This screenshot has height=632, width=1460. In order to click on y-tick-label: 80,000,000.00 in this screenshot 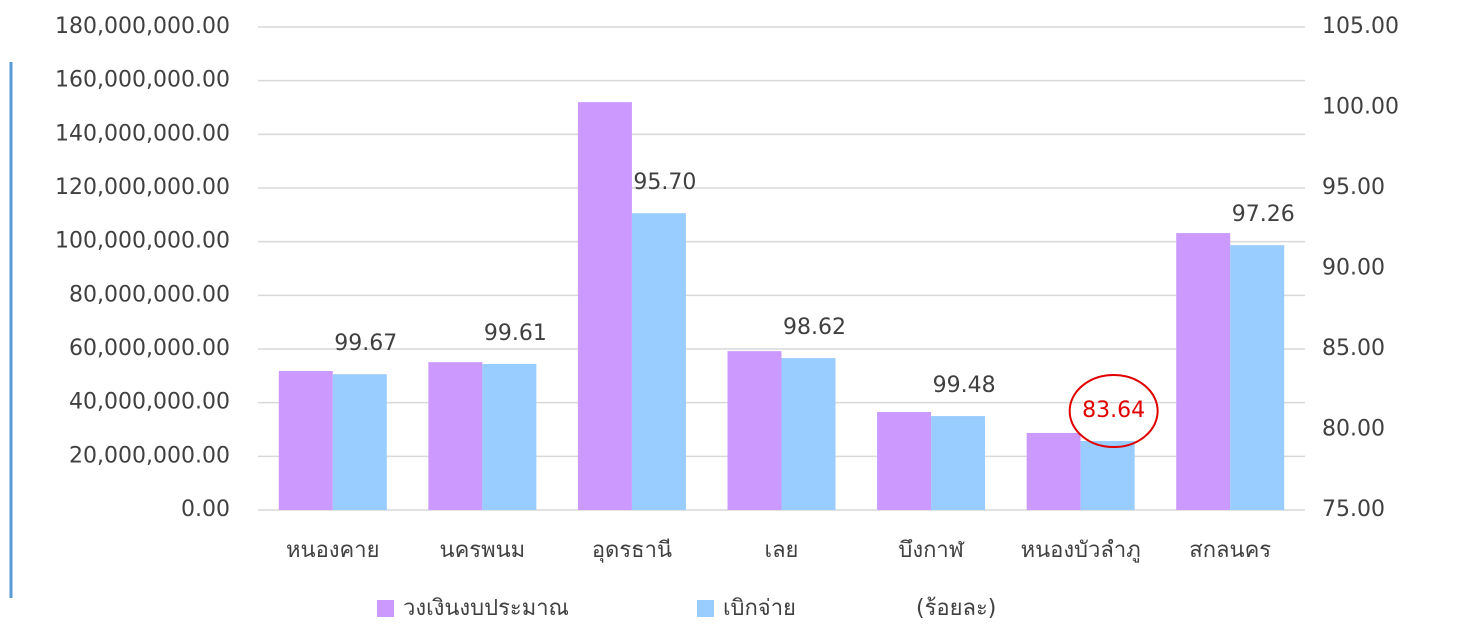, I will do `click(149, 294)`.